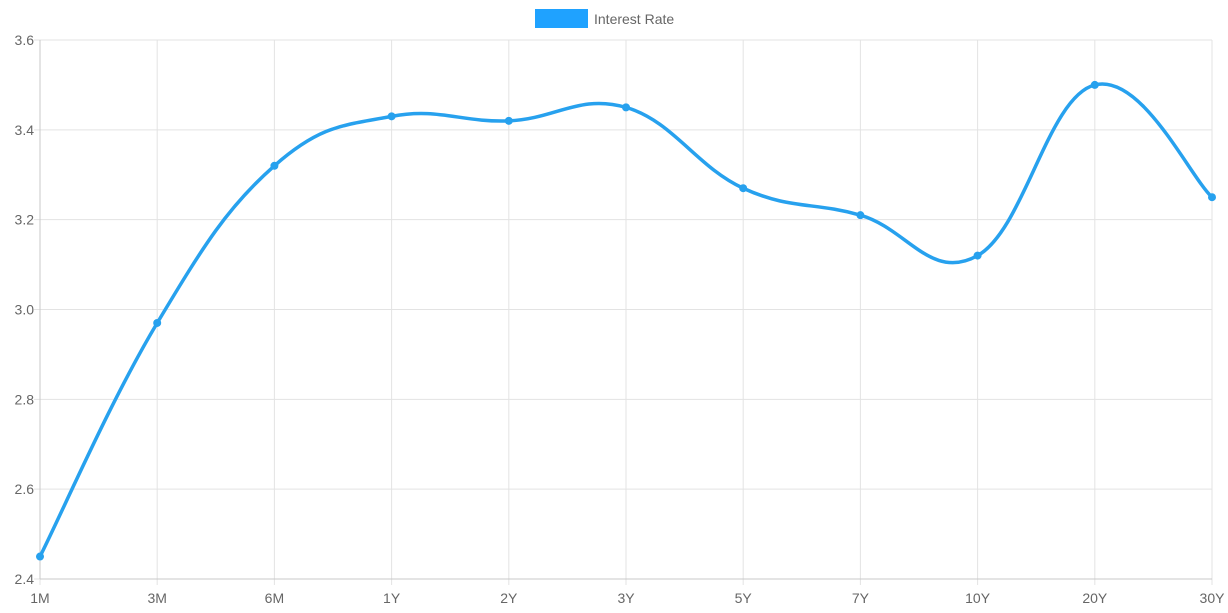 This screenshot has width=1228, height=613. I want to click on data-point-20Y, so click(1094, 84).